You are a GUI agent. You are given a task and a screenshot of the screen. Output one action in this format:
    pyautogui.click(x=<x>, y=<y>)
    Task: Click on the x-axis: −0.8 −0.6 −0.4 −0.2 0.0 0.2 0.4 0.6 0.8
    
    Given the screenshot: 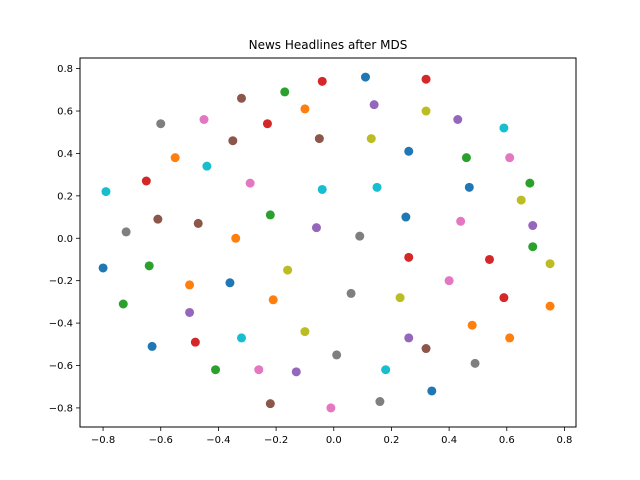 What is the action you would take?
    pyautogui.click(x=331, y=436)
    